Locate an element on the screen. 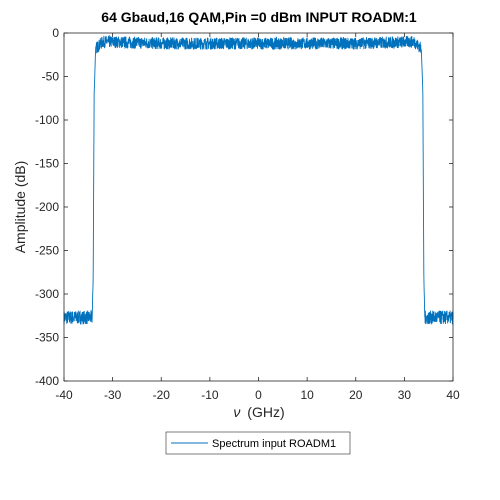  y-tick-label: 0 is located at coordinates (55, 33).